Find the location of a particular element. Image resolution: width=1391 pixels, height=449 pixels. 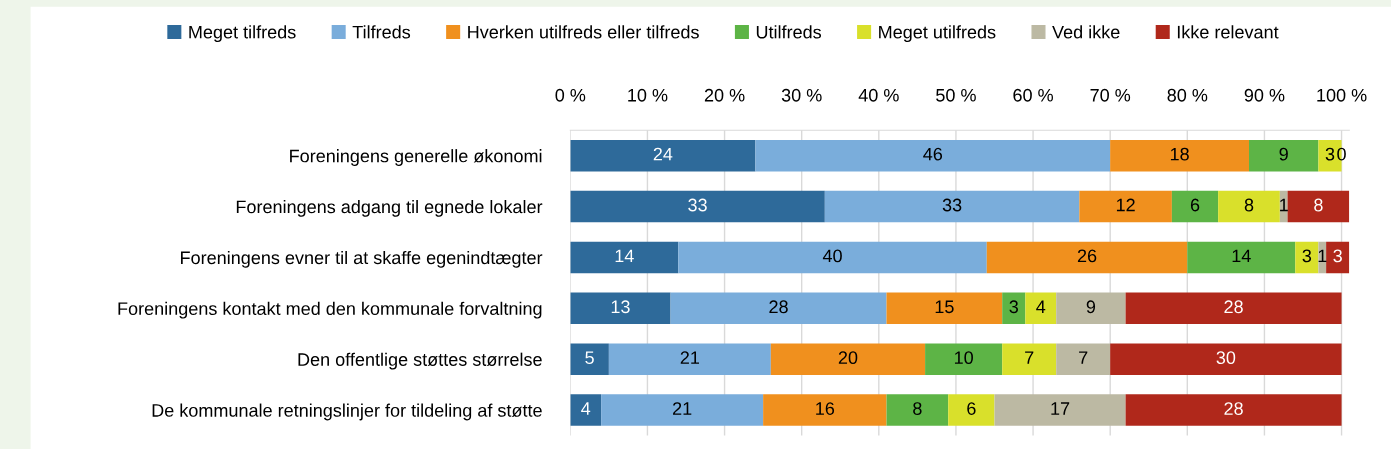

data-label: 10 is located at coordinates (963, 358).